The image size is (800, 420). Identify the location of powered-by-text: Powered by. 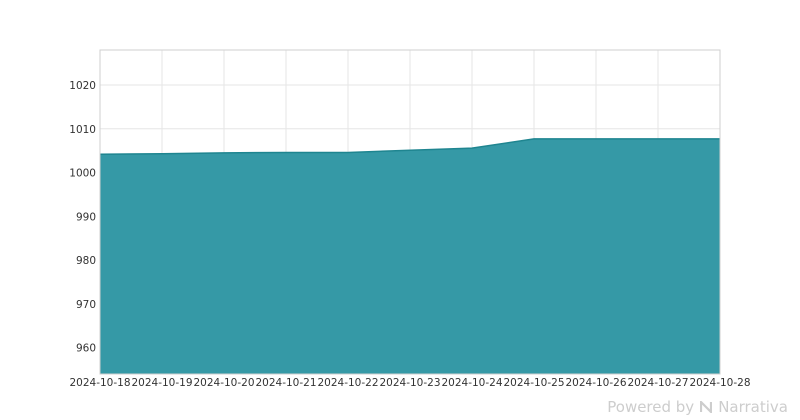
(651, 407).